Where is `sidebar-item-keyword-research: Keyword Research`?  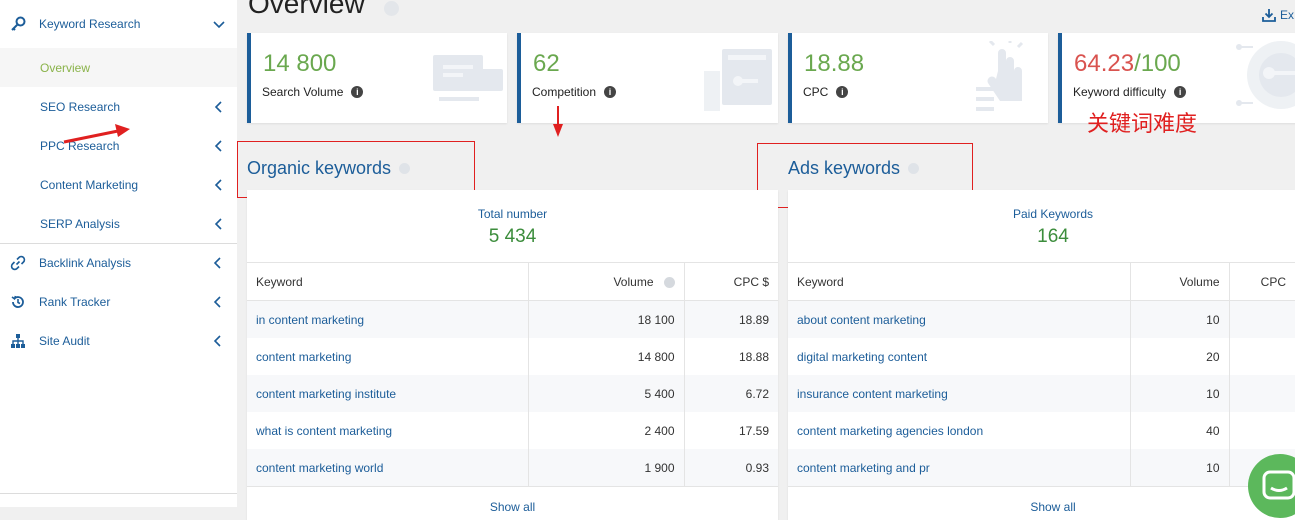 sidebar-item-keyword-research: Keyword Research is located at coordinates (118, 24).